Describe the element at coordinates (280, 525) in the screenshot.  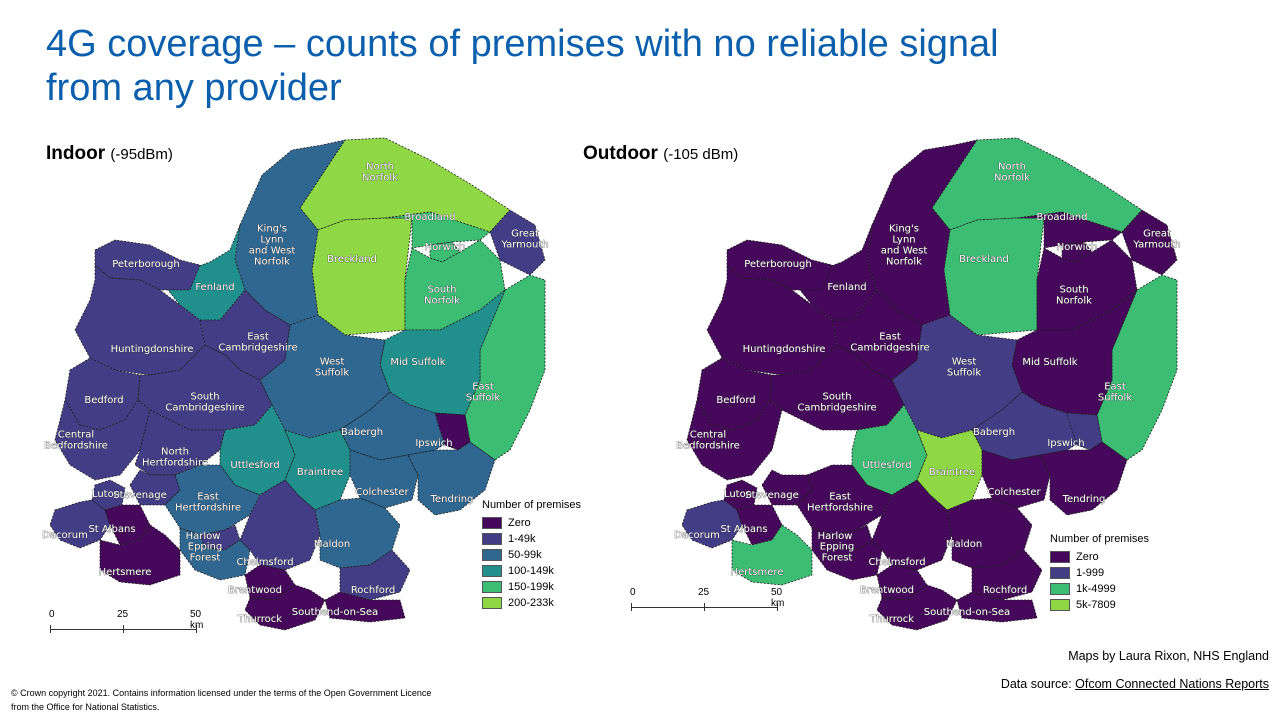
I see `indoor-region-chelmsford` at that location.